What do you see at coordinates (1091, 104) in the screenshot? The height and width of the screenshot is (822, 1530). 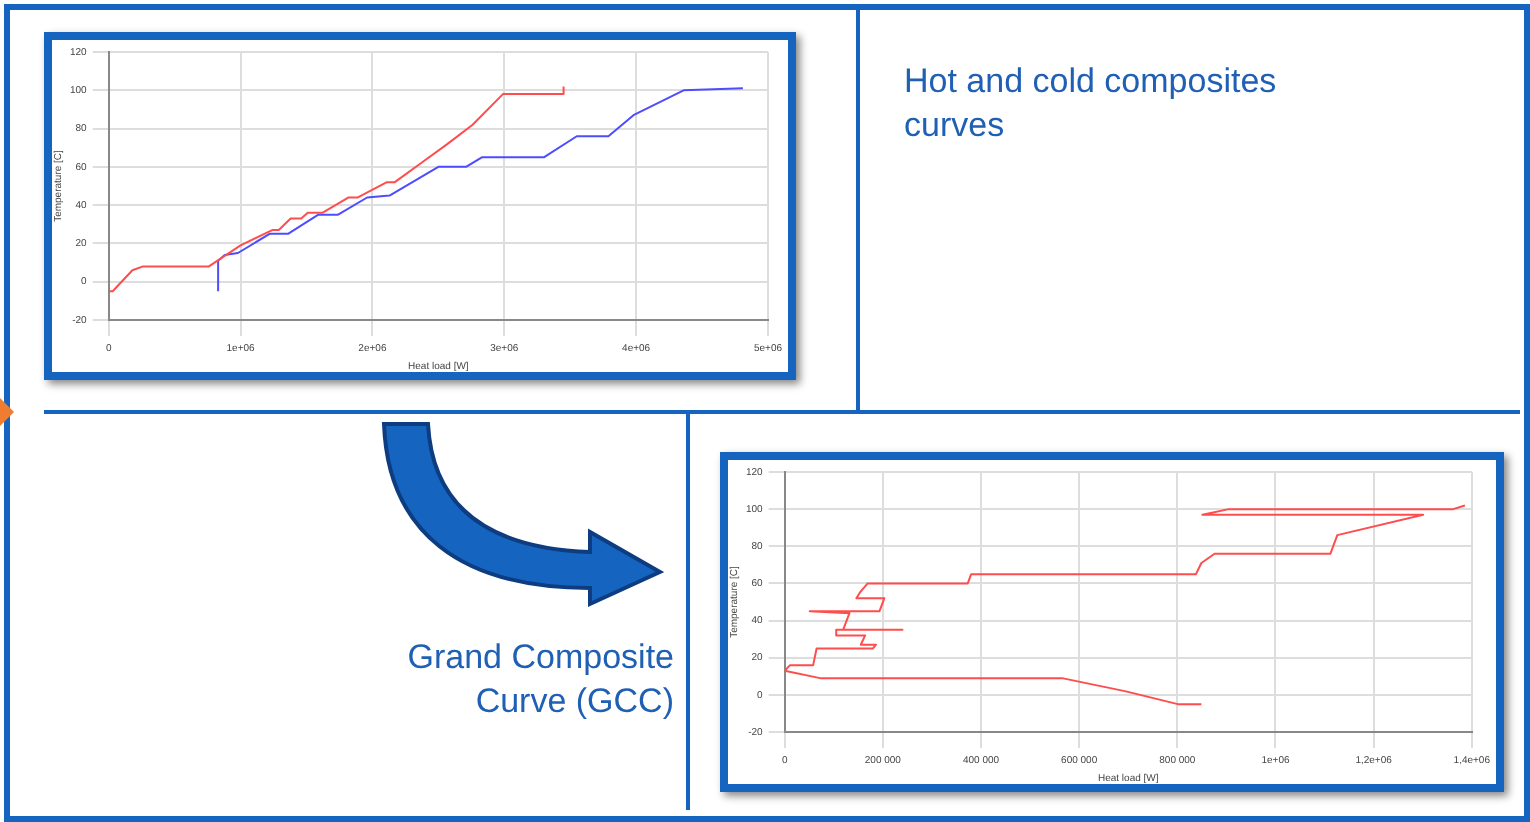 I see `text: Hot and cold composites curves` at bounding box center [1091, 104].